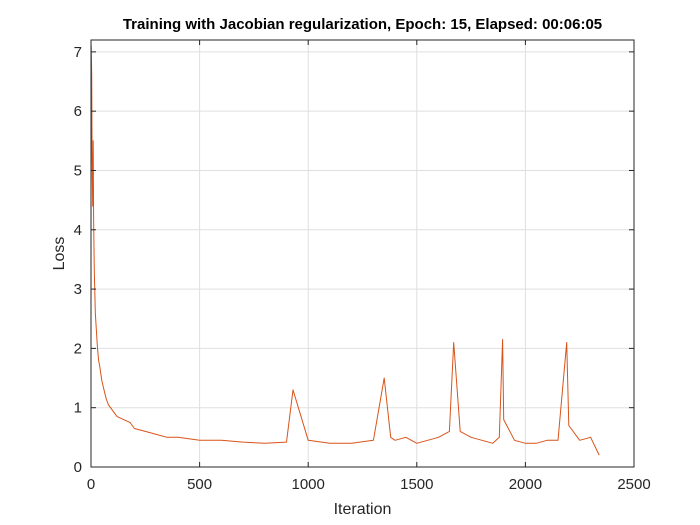  I want to click on x-tick-label: 2500, so click(633, 484).